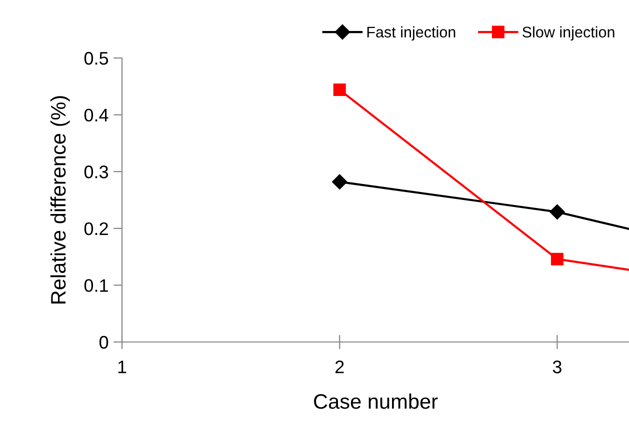  I want to click on y-tick-label: 0, so click(103, 342).